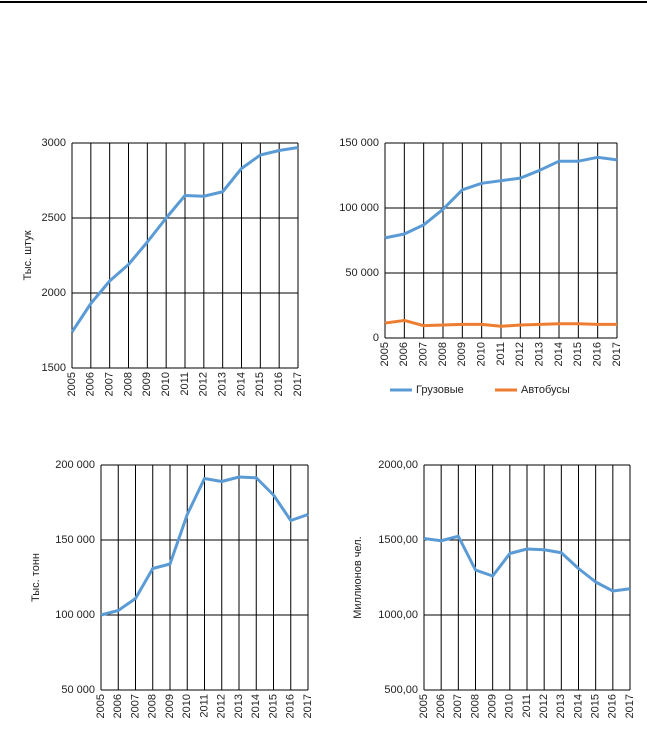 The width and height of the screenshot is (647, 732). What do you see at coordinates (54, 368) in the screenshot?
I see `y-tick-label: 1500` at bounding box center [54, 368].